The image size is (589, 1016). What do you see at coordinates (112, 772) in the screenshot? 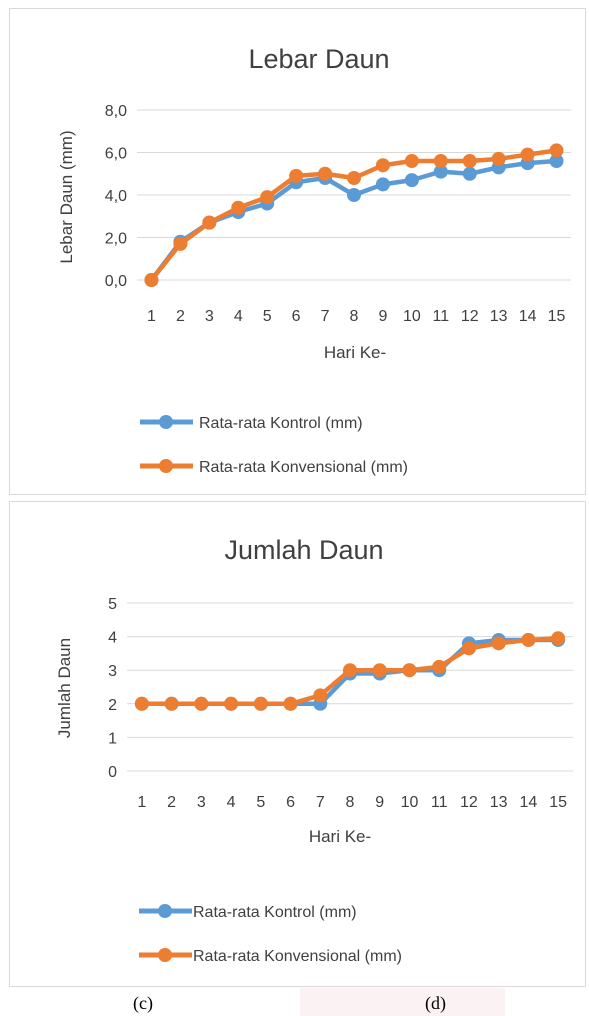
I see `y-tick-label: 0` at bounding box center [112, 772].